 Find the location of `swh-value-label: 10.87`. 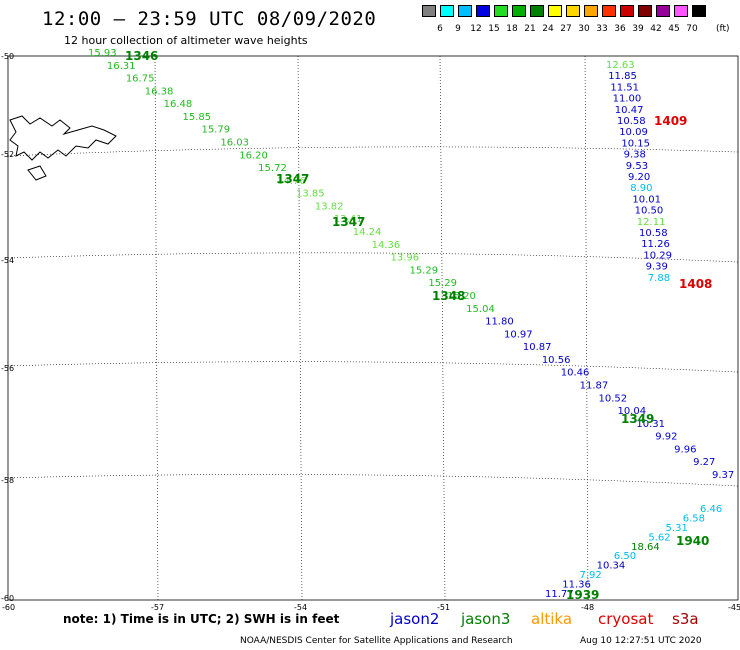

swh-value-label: 10.87 is located at coordinates (537, 347).